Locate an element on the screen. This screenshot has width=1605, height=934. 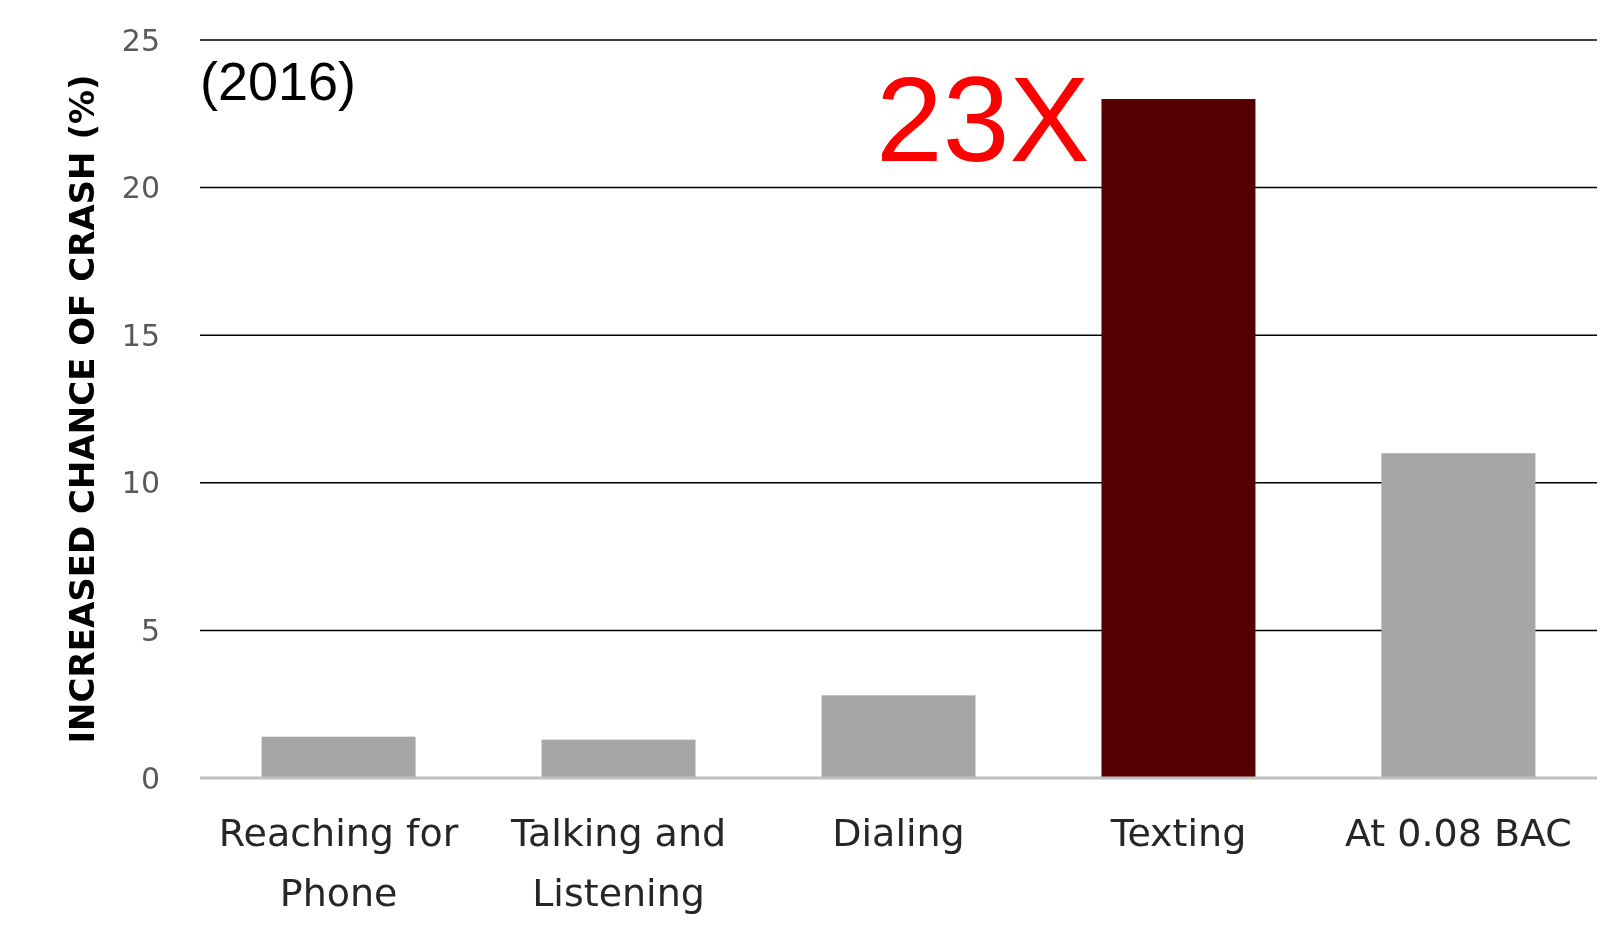
y-tick-label: 20 is located at coordinates (140, 188).